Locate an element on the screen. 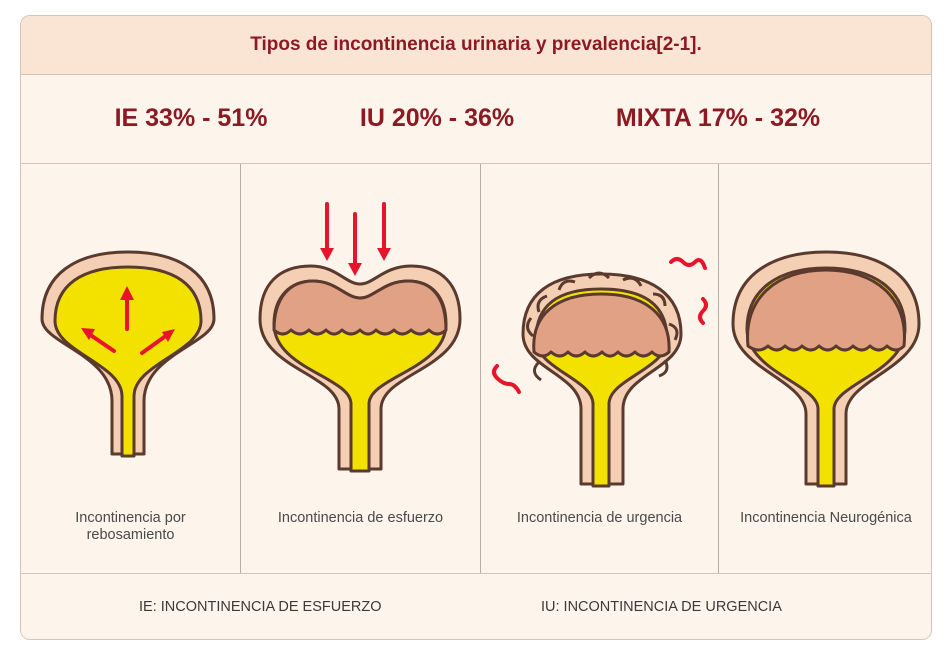 Image resolution: width=947 pixels, height=660 pixels. panel-label-overflow: Incontinencia por rebosamiento is located at coordinates (130, 526).